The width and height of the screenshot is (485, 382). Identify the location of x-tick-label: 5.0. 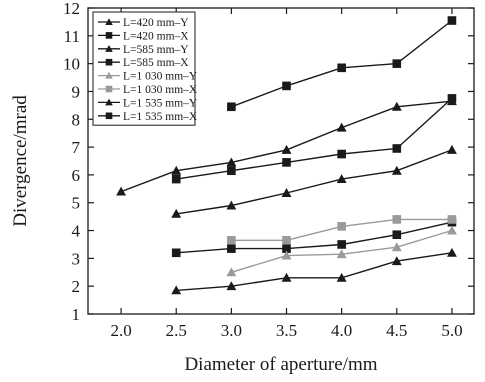
(451, 330).